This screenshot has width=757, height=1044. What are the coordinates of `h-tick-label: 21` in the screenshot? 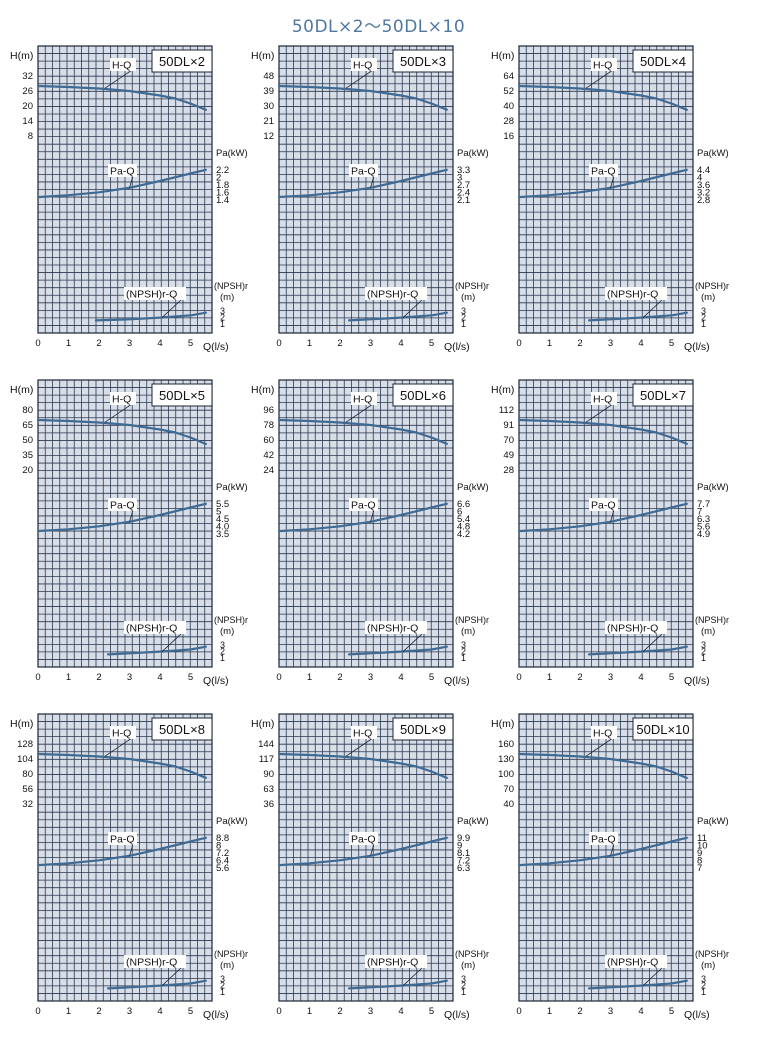 It's located at (268, 121).